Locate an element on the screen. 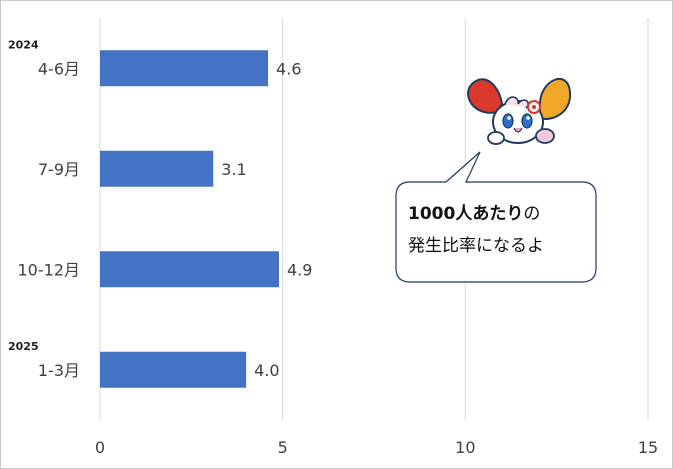 The height and width of the screenshot is (469, 673). callout-text: 1000人あたりの 発生比率になるよ is located at coordinates (500, 230).